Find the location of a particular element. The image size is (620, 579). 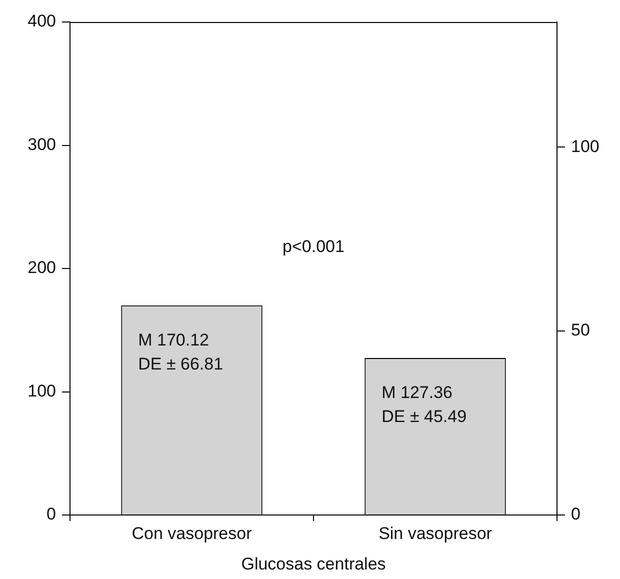

y-tick-label: 400 is located at coordinates (42, 21).